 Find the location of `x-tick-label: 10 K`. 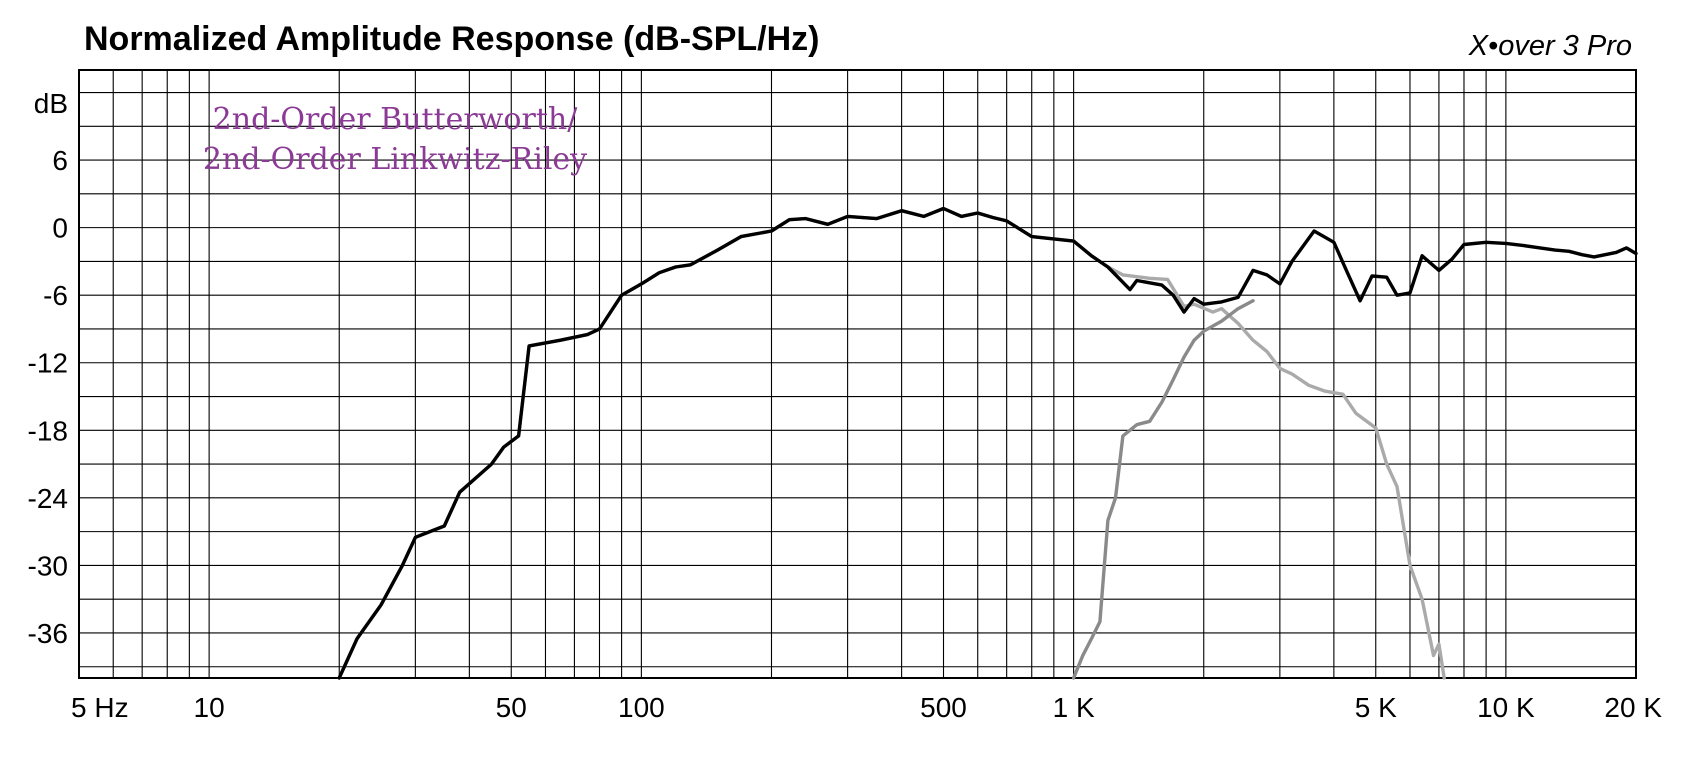

x-tick-label: 10 K is located at coordinates (1506, 707).